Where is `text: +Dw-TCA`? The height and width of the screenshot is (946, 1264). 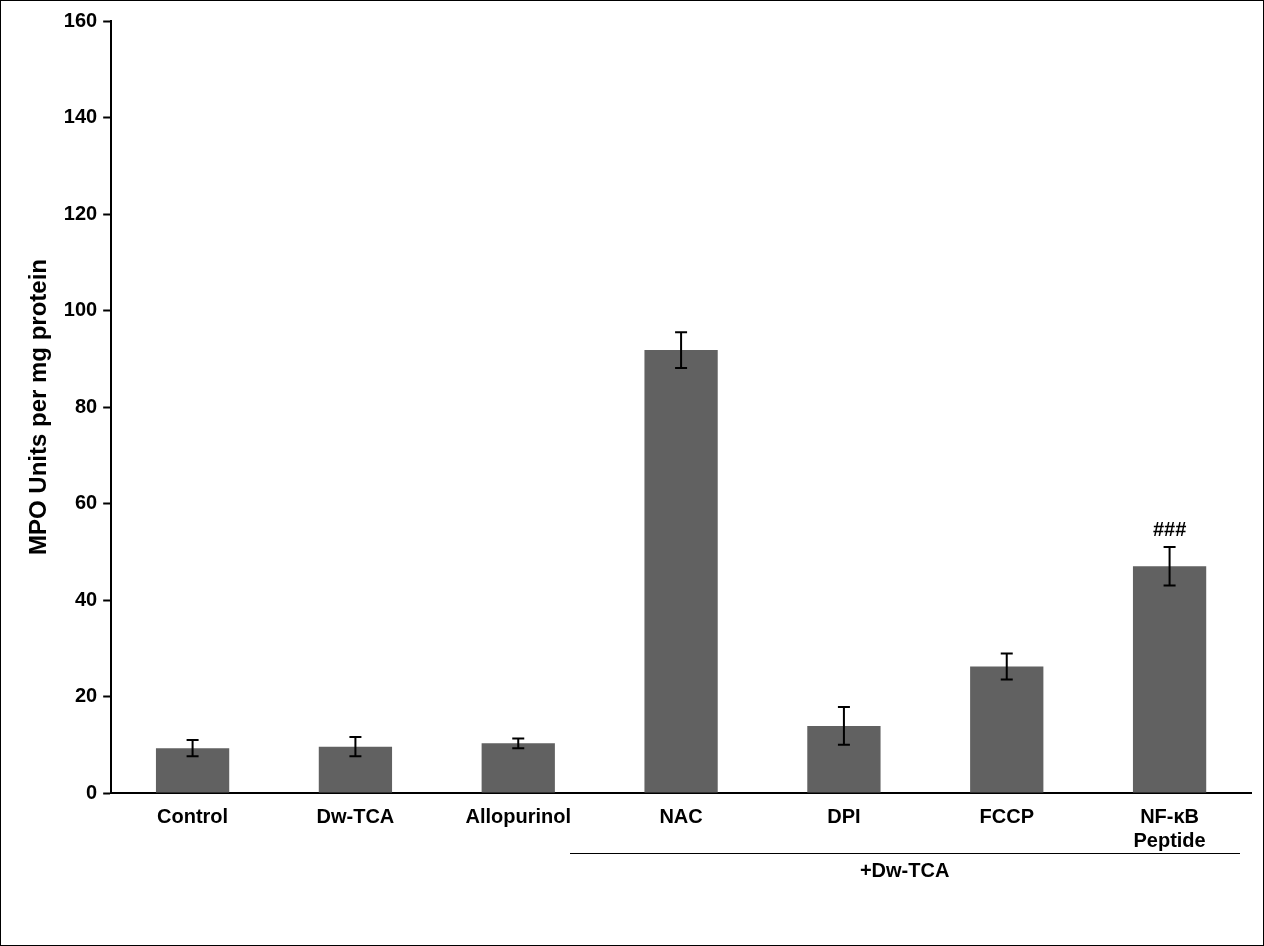
text: +Dw-TCA is located at coordinates (904, 869).